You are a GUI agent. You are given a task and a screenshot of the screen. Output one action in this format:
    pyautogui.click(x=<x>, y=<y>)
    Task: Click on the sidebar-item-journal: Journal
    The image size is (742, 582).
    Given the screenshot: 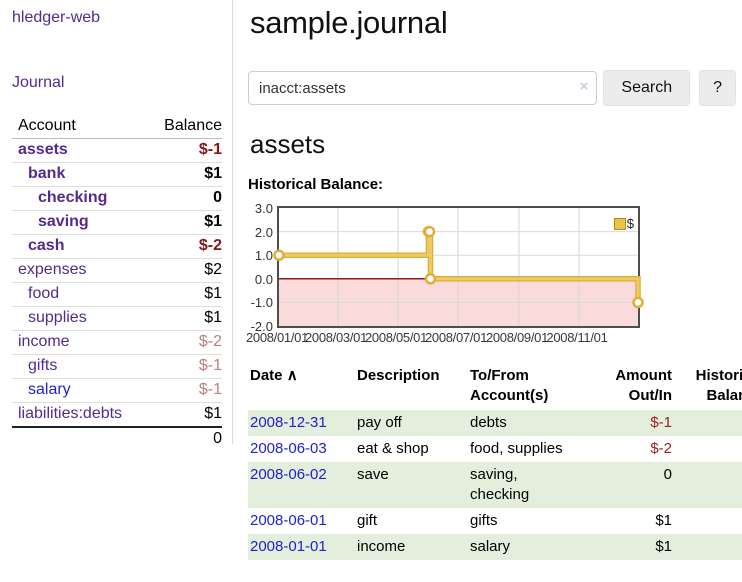 What is the action you would take?
    pyautogui.click(x=38, y=82)
    